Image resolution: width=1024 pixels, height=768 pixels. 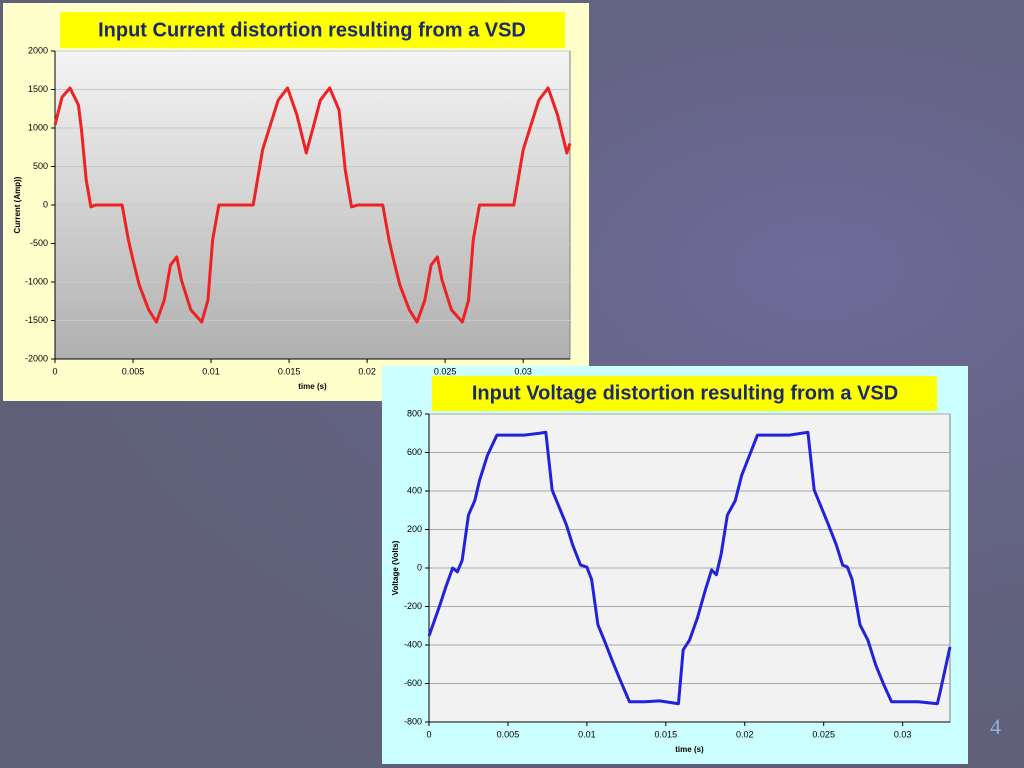 I want to click on y-tick-label: -500, so click(x=39, y=243).